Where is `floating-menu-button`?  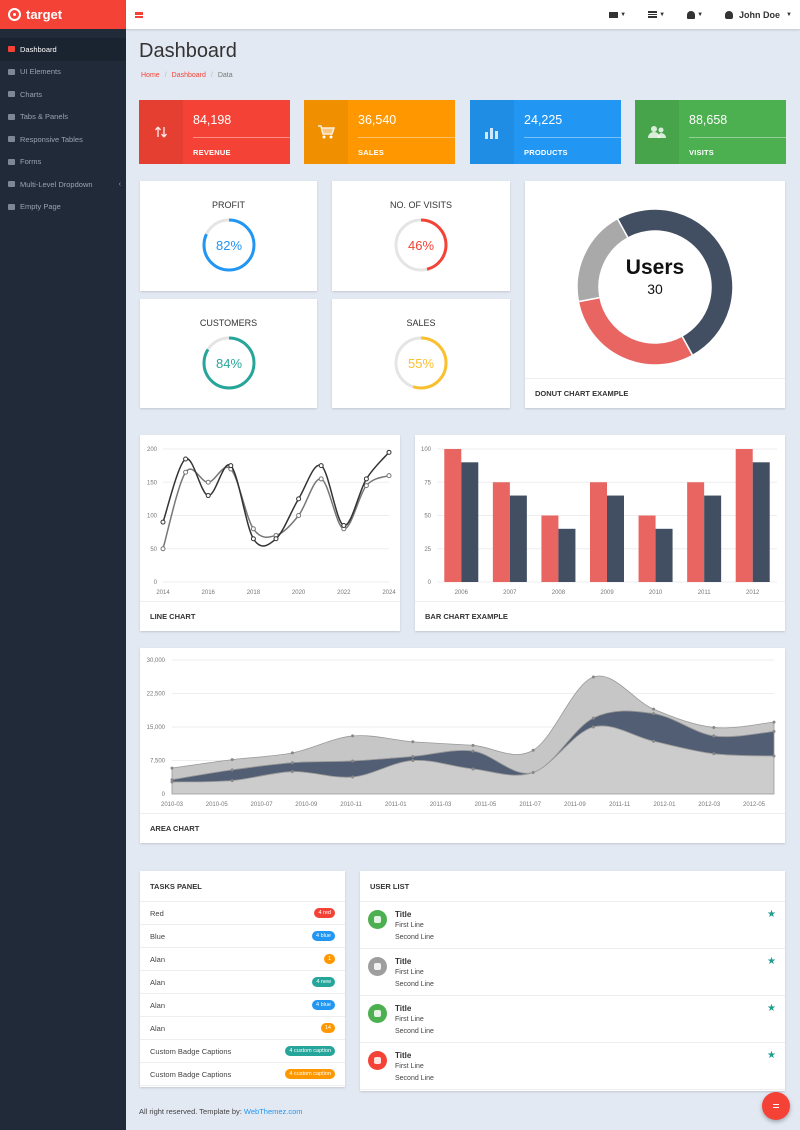
floating-menu-button is located at coordinates (776, 1106).